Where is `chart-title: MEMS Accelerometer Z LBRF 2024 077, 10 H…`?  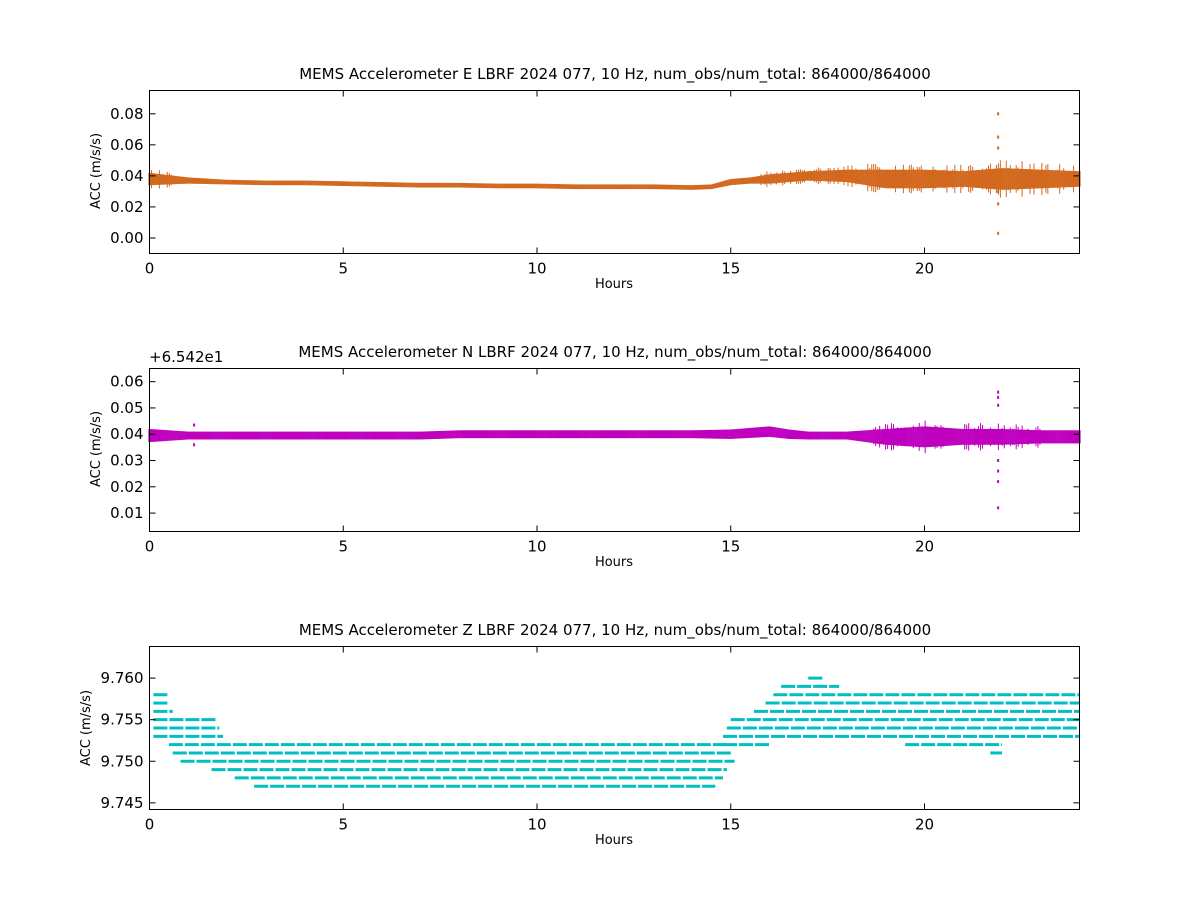 chart-title: MEMS Accelerometer Z LBRF 2024 077, 10 H… is located at coordinates (615, 630).